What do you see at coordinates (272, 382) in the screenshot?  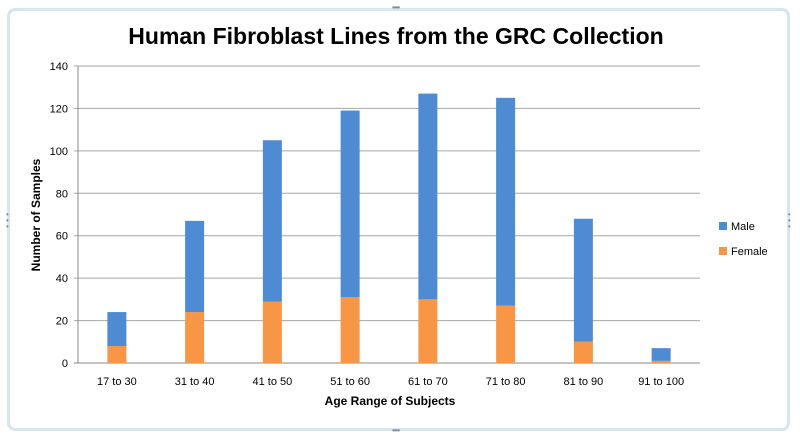 I see `x-tick-label: 41 to 50` at bounding box center [272, 382].